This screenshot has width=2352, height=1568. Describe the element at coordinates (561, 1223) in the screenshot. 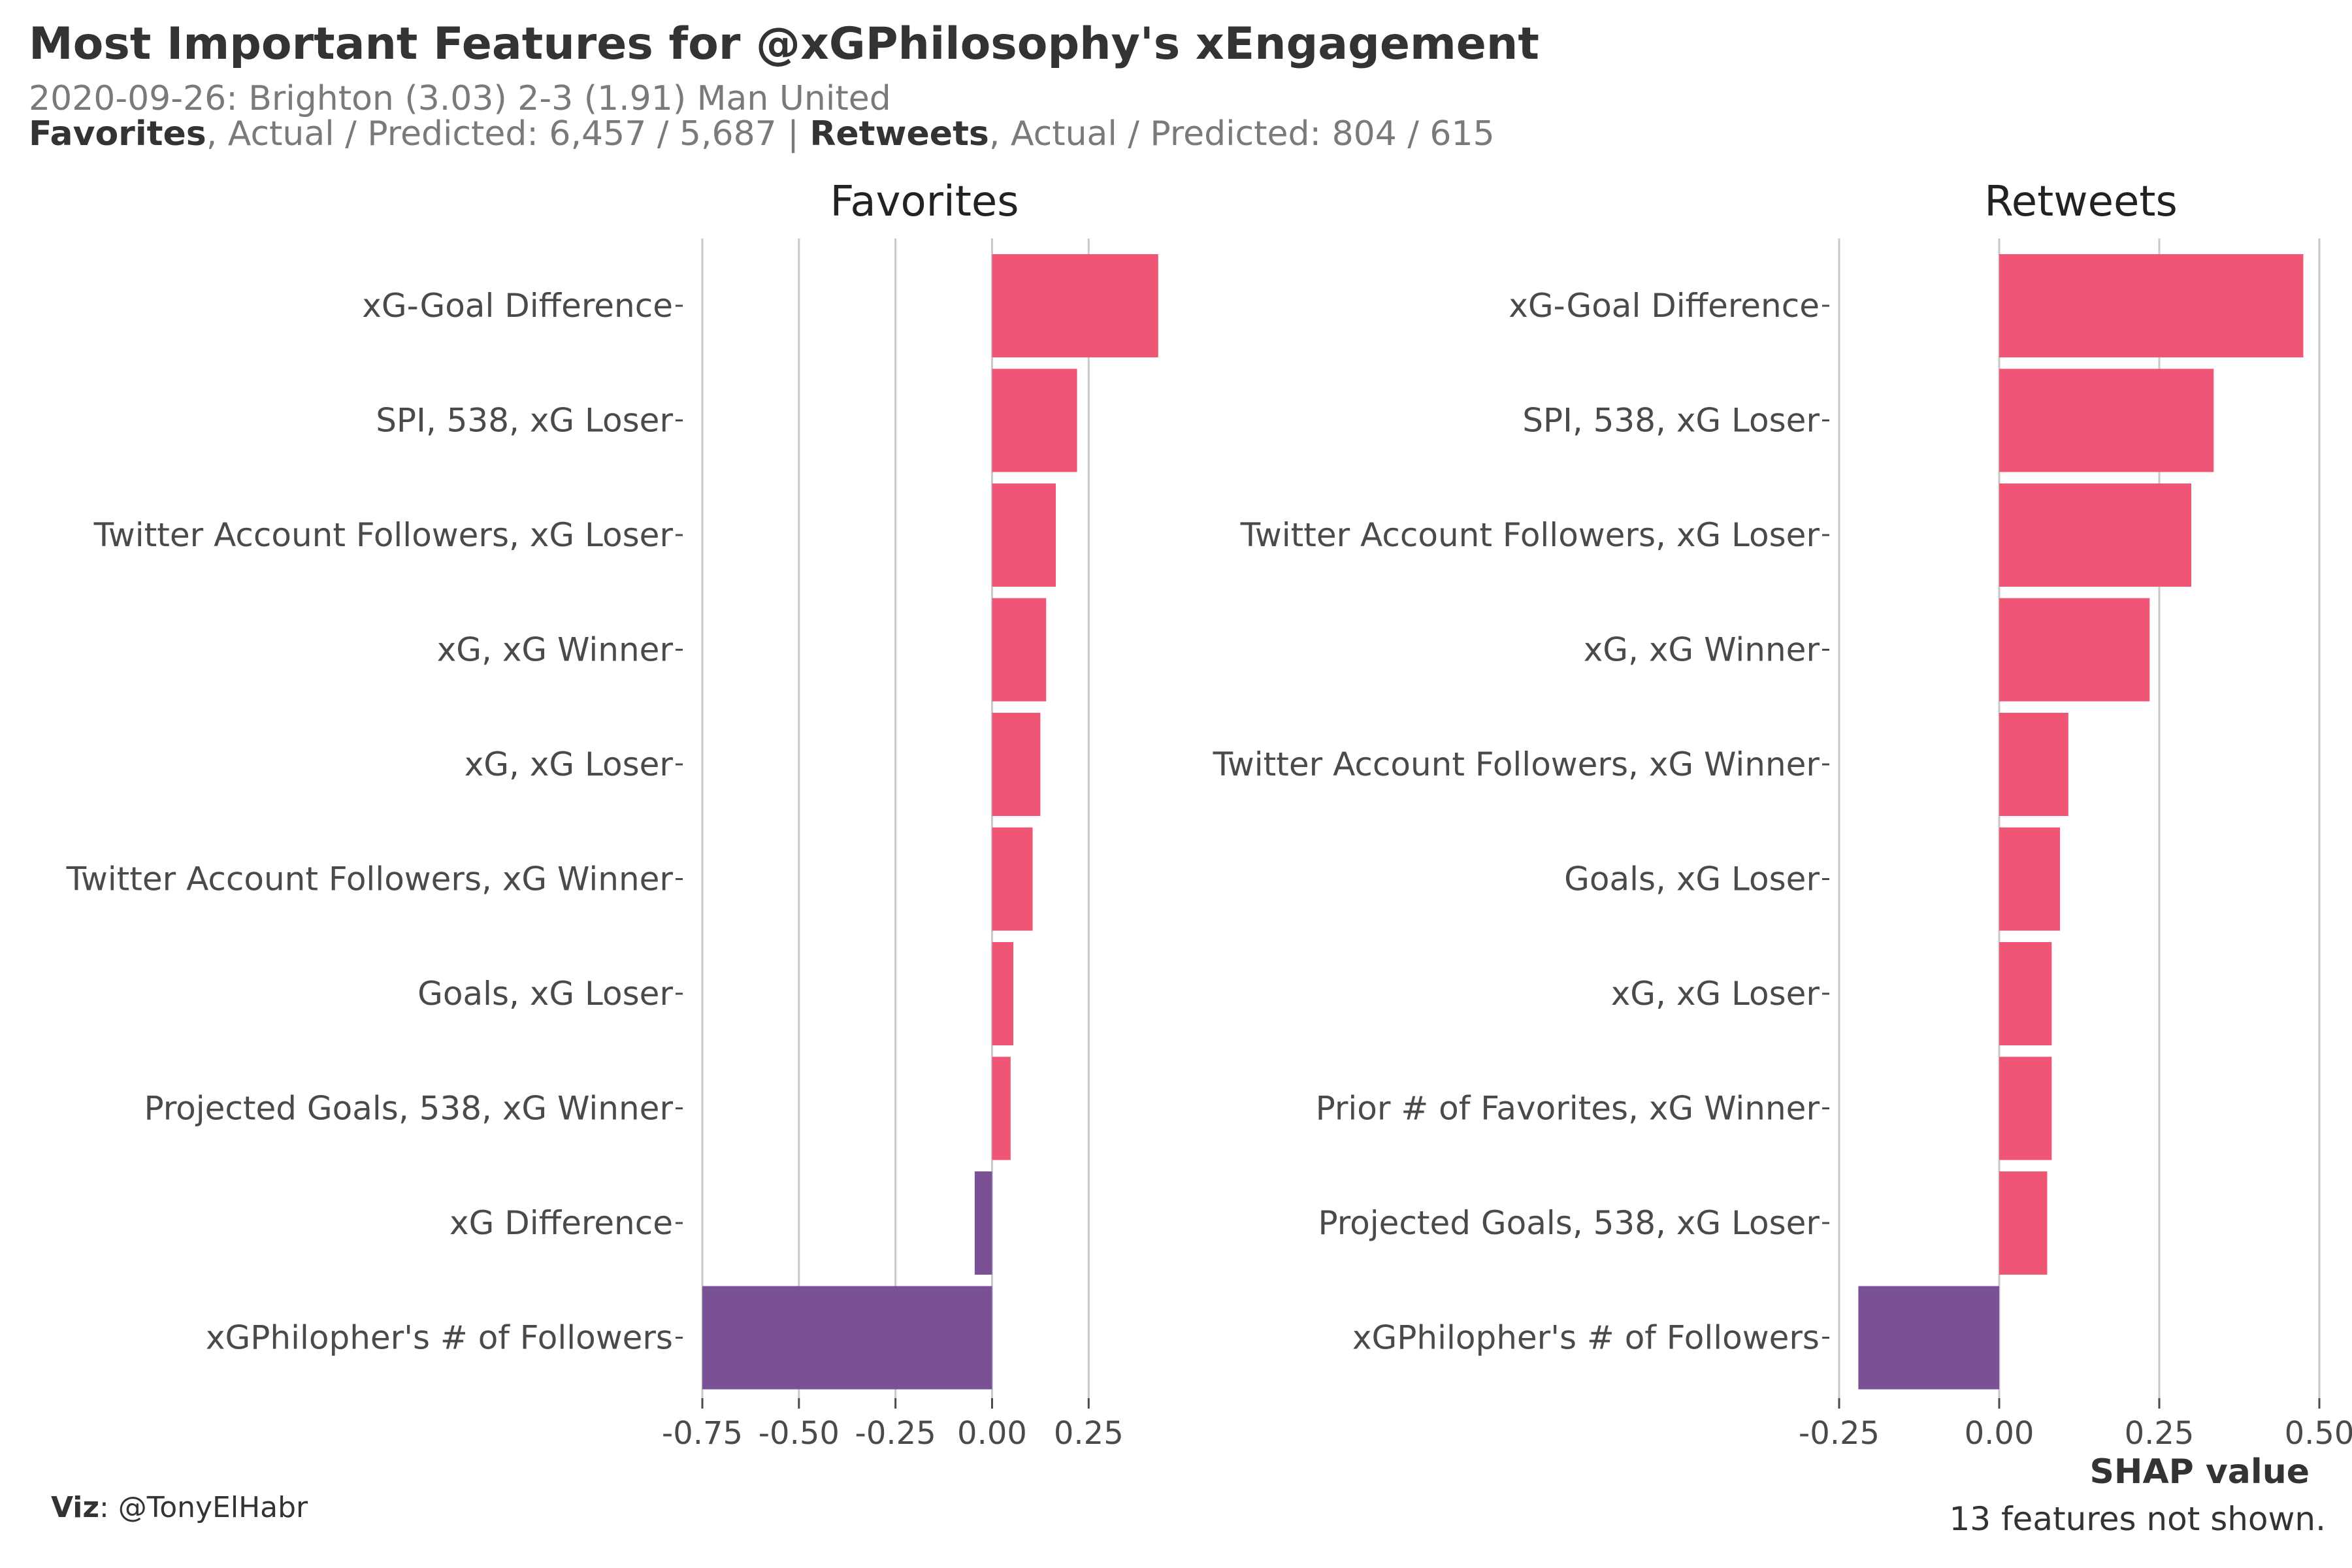

I see `category-label: xG Difference` at that location.